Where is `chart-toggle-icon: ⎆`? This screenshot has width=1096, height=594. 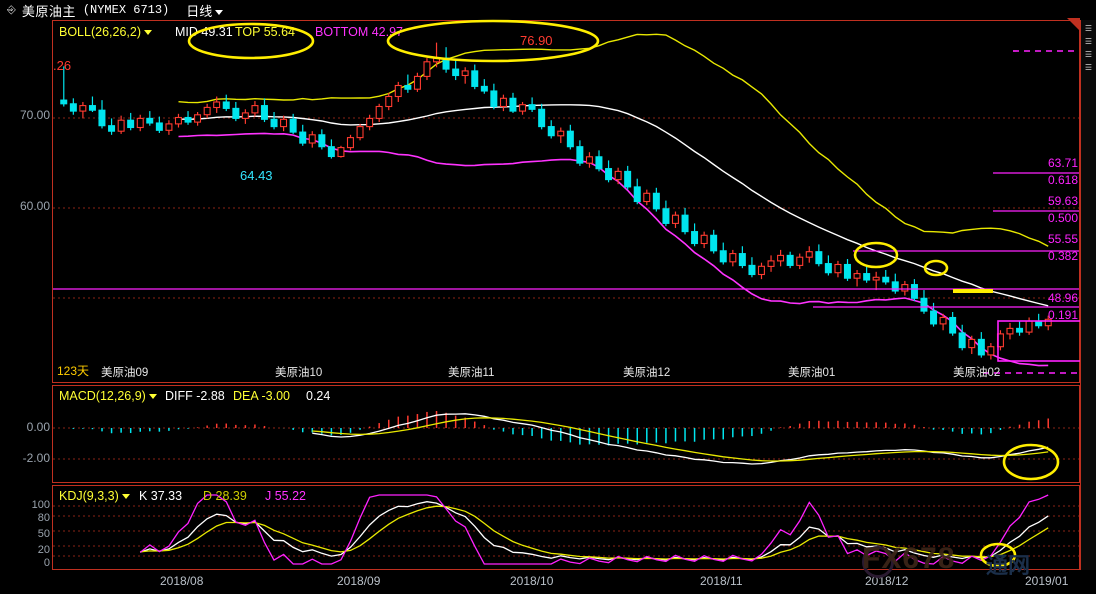 chart-toggle-icon: ⎆ is located at coordinates (11, 9).